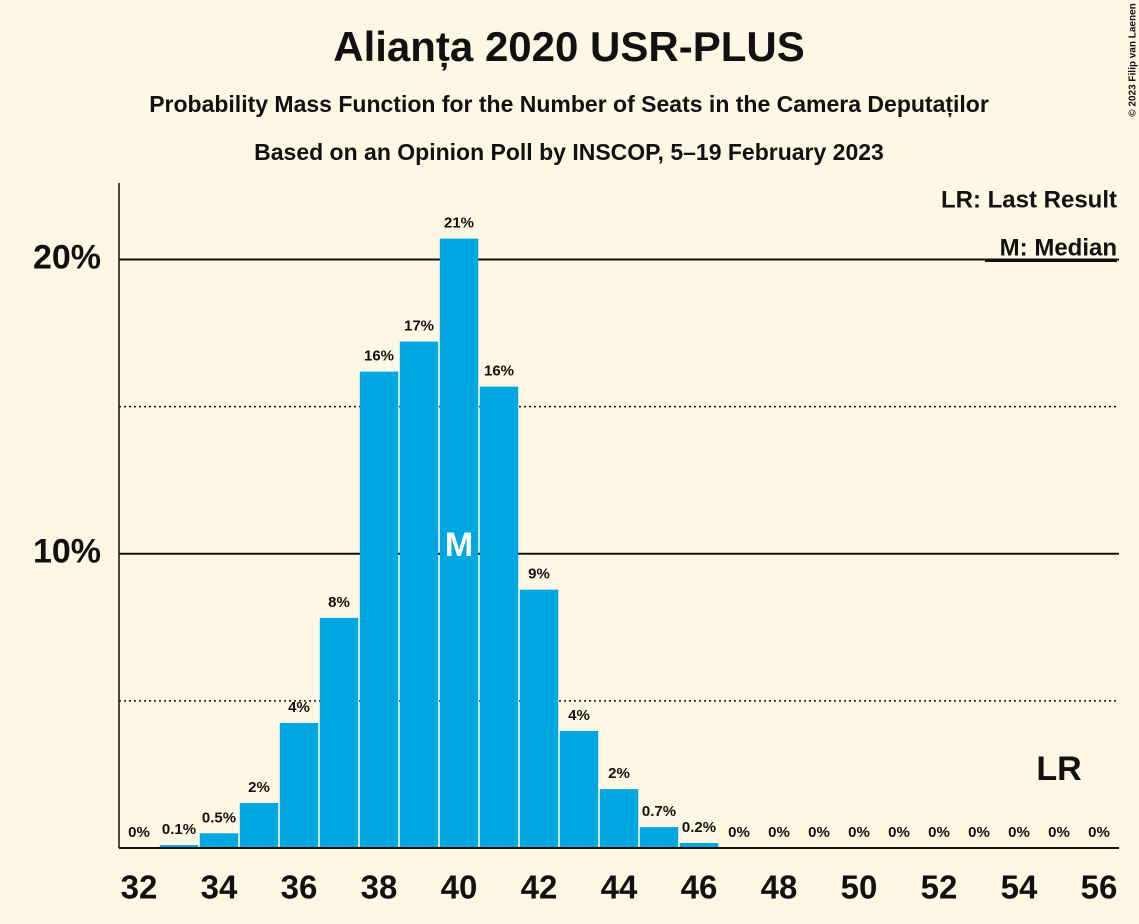 This screenshot has width=1139, height=924. What do you see at coordinates (459, 887) in the screenshot?
I see `x-tick-label: 40` at bounding box center [459, 887].